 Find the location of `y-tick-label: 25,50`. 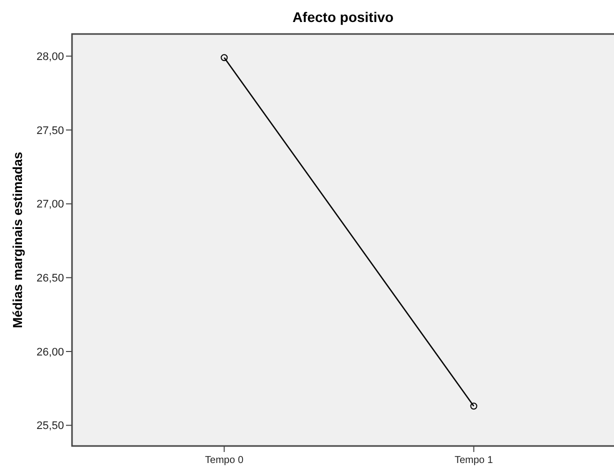

y-tick-label: 25,50 is located at coordinates (50, 426).